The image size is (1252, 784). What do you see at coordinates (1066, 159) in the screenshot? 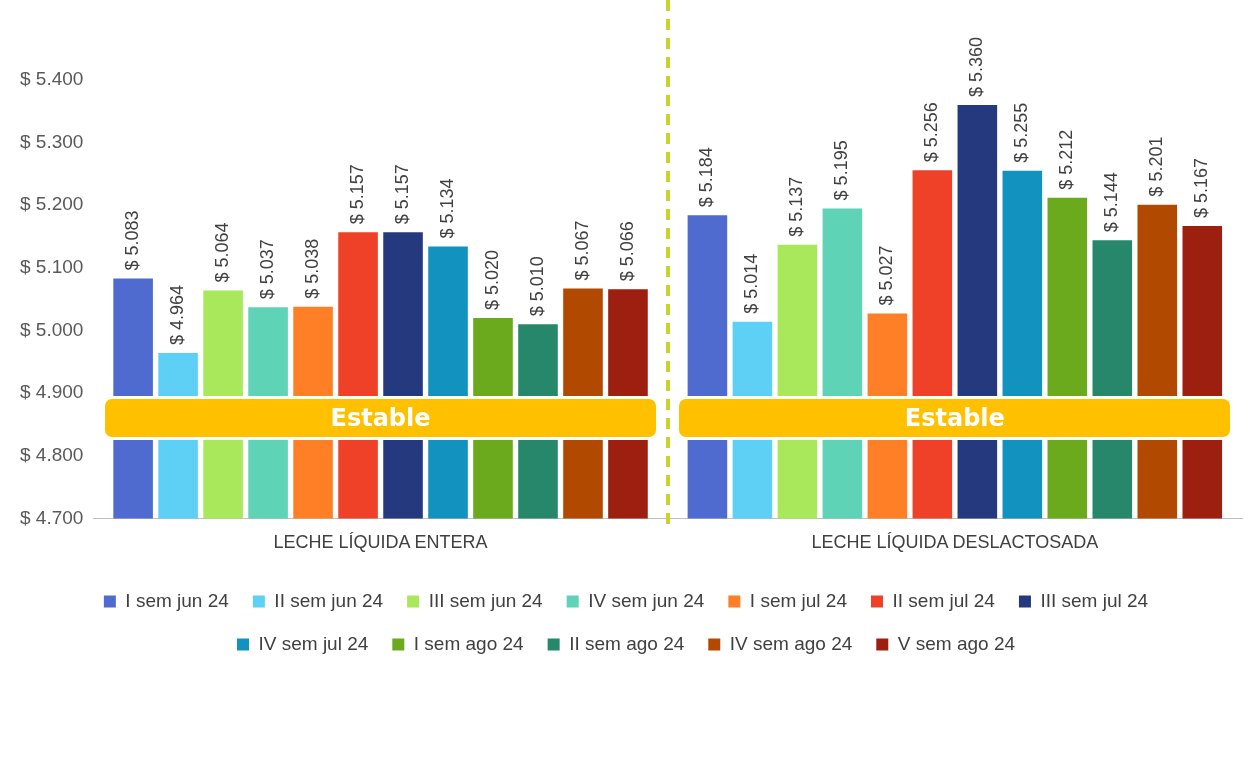
I see `data-label: $ 5.212` at bounding box center [1066, 159].